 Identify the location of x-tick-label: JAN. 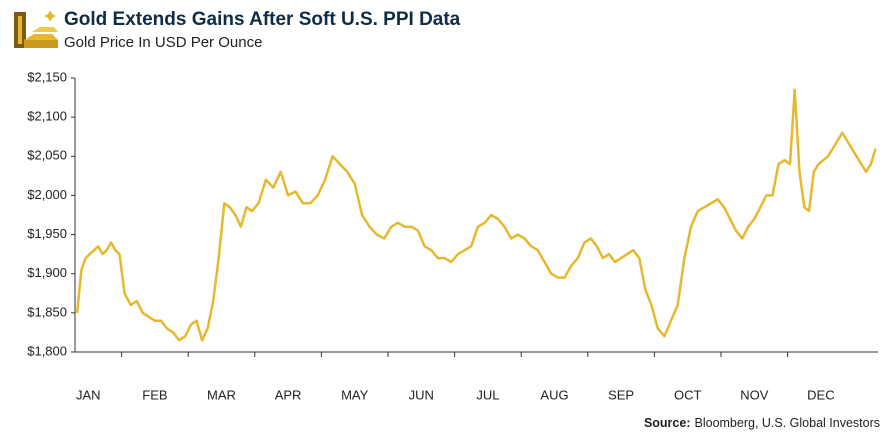
(88, 394).